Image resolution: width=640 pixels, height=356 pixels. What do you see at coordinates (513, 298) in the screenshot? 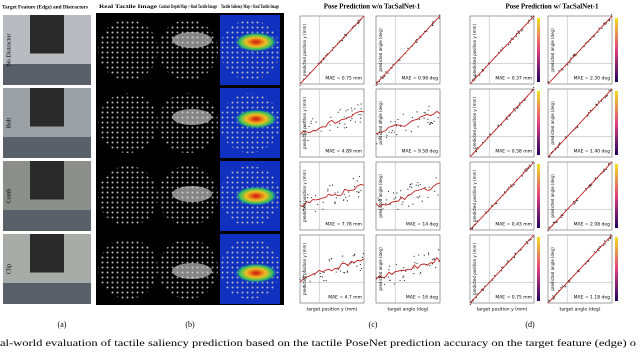
I see `mae-label: MAE = 0.75 mm` at bounding box center [513, 298].